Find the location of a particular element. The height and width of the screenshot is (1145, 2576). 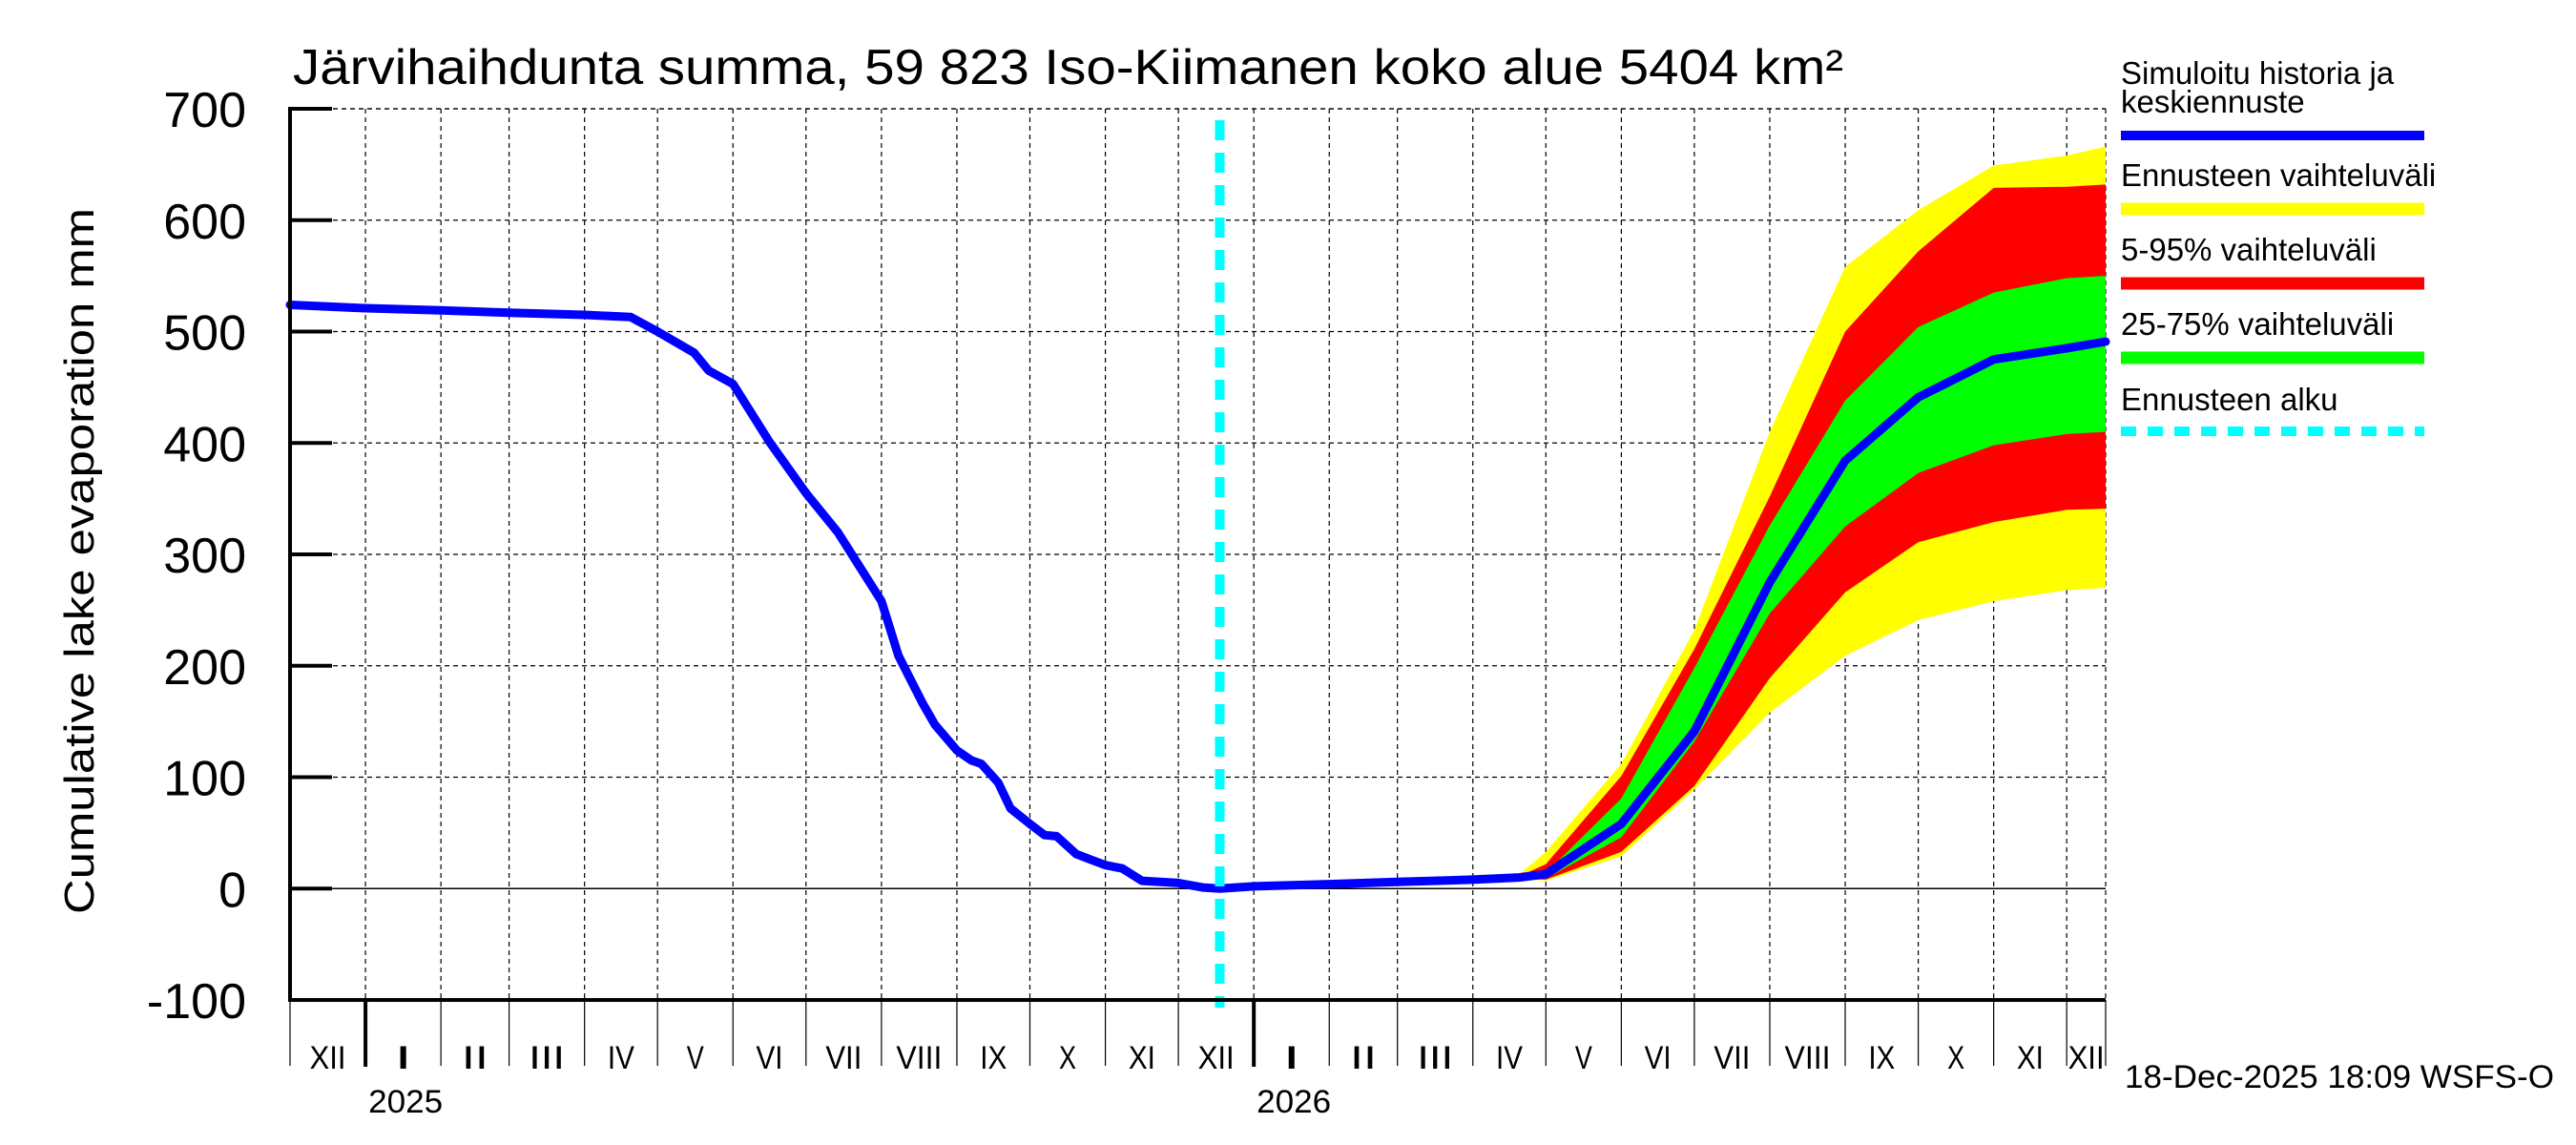

legend-label: Ennusteen alku is located at coordinates (2229, 400).